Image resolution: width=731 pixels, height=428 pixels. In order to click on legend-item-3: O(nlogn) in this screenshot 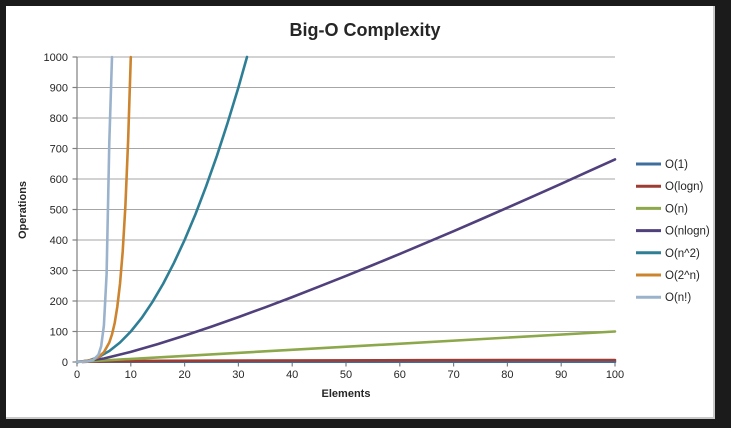, I will do `click(673, 232)`.